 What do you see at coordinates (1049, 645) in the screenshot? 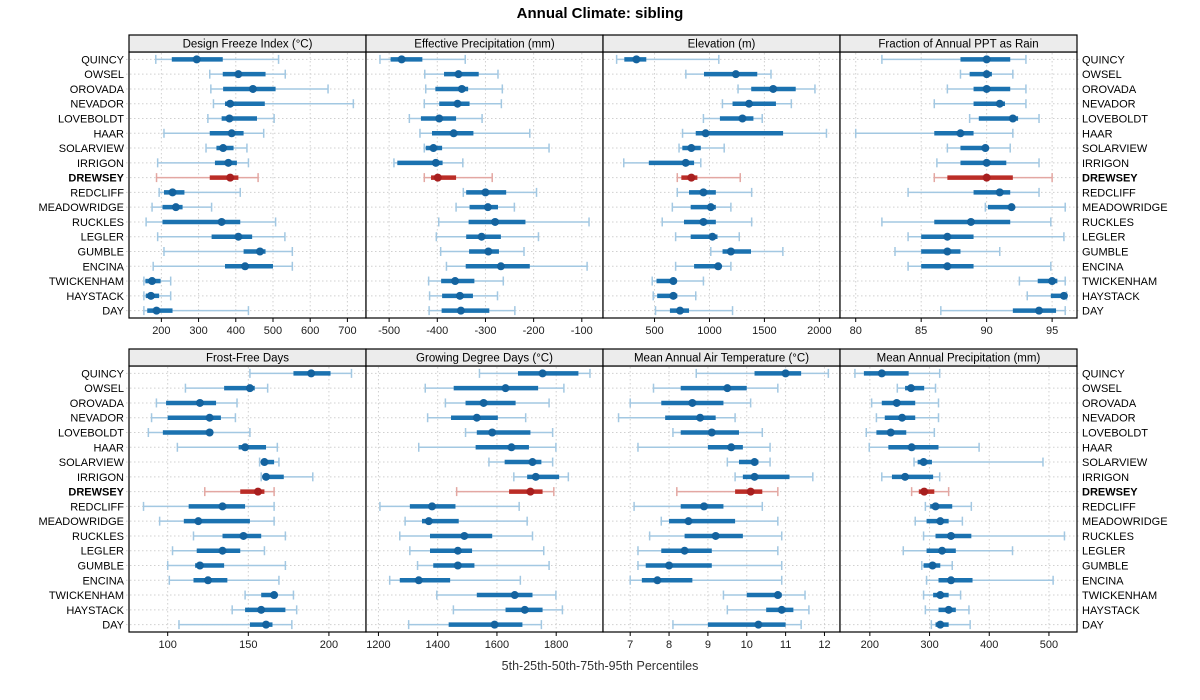
I see `axis-tick-label: 500` at bounding box center [1049, 645].